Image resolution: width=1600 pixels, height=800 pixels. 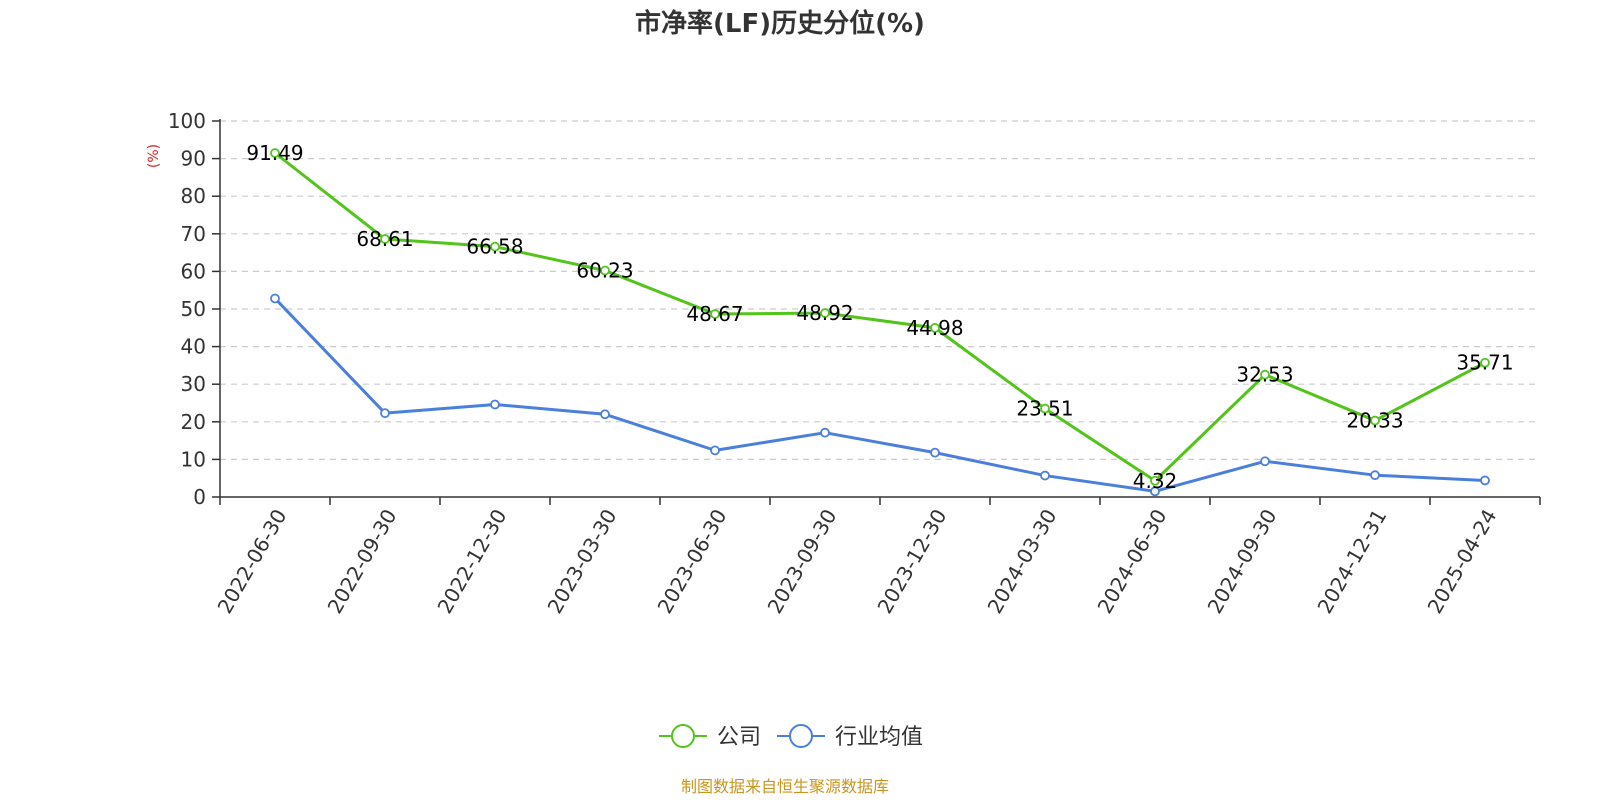 I want to click on data-label: 48.67, so click(x=714, y=314).